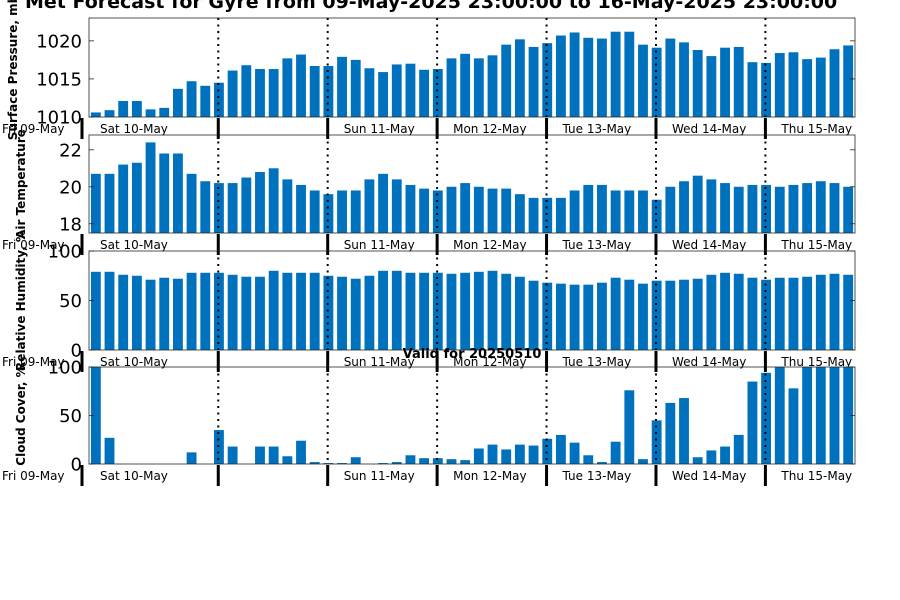 The width and height of the screenshot is (900, 600). Describe the element at coordinates (21, 184) in the screenshot. I see `ylabel-2: Air Temperature` at that location.